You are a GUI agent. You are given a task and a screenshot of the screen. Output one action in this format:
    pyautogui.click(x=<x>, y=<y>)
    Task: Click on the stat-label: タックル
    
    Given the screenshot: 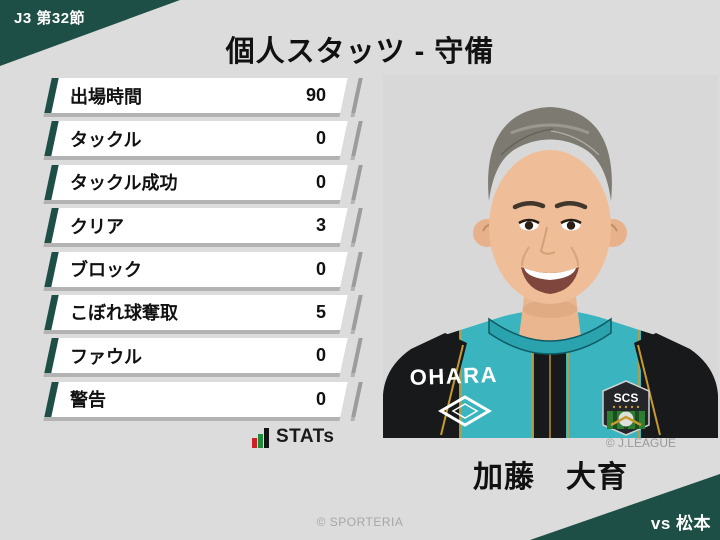 What is the action you would take?
    pyautogui.click(x=106, y=139)
    